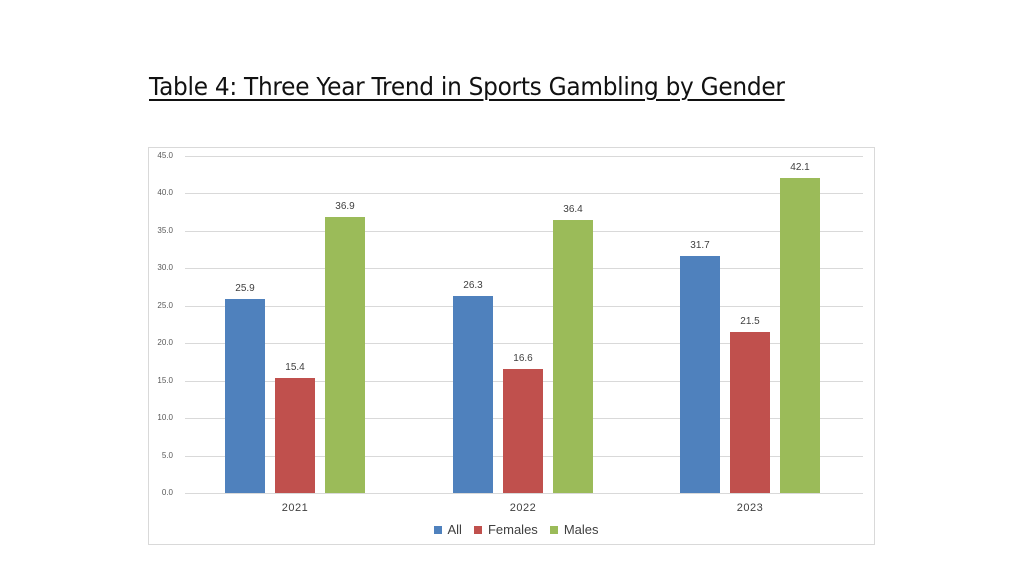 This screenshot has width=1024, height=576. What do you see at coordinates (700, 245) in the screenshot?
I see `data-label: 31.7` at bounding box center [700, 245].